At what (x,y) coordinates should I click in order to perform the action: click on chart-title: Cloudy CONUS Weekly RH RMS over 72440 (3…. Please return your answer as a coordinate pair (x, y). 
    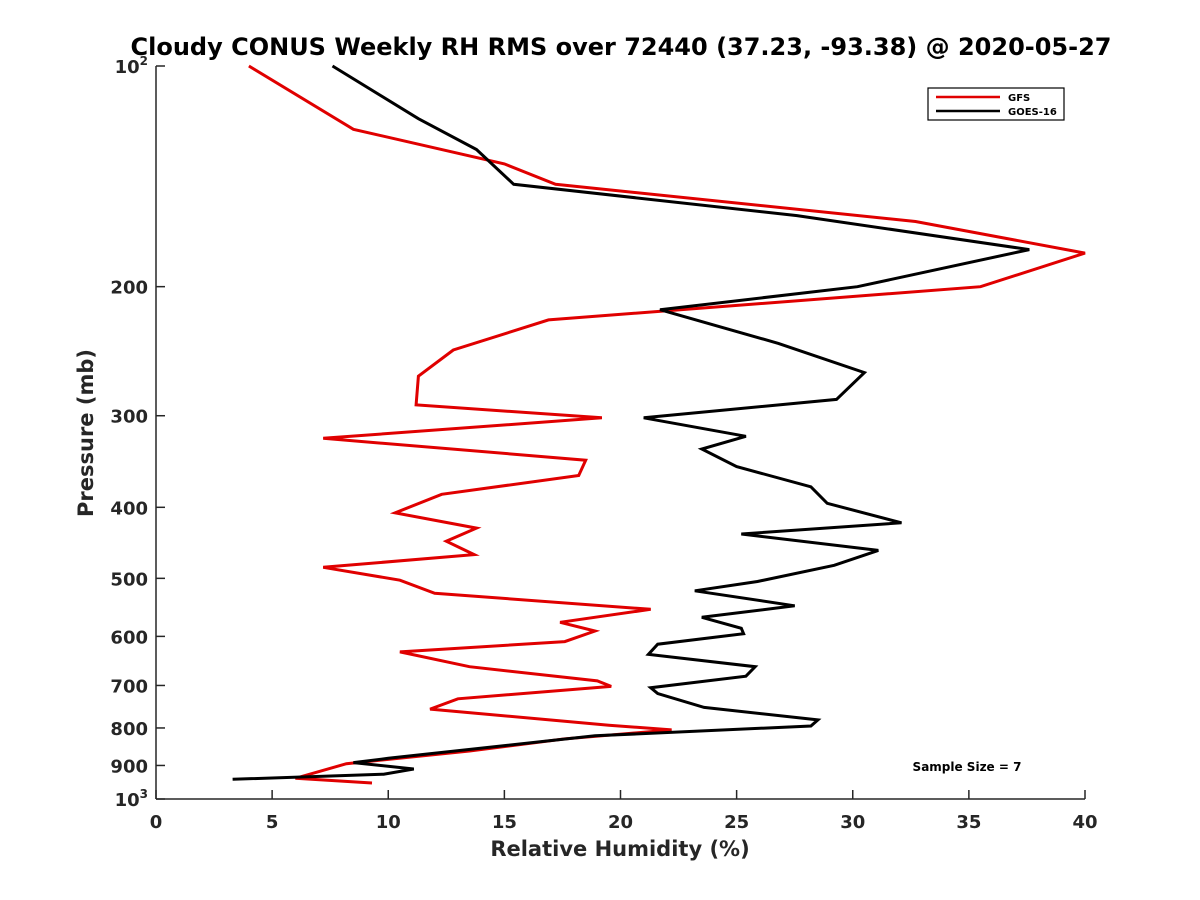
    Looking at the image, I should click on (621, 47).